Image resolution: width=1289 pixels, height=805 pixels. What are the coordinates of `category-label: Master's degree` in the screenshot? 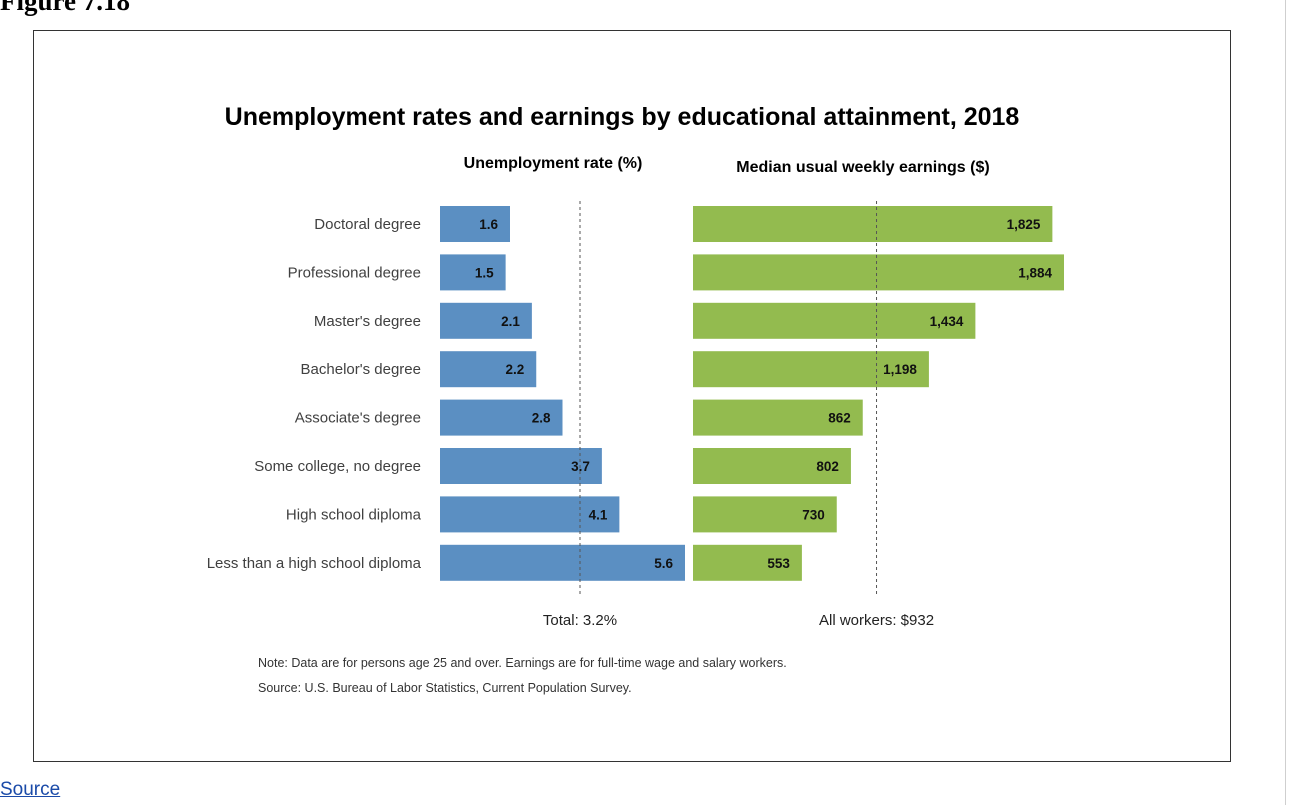 It's located at (367, 321).